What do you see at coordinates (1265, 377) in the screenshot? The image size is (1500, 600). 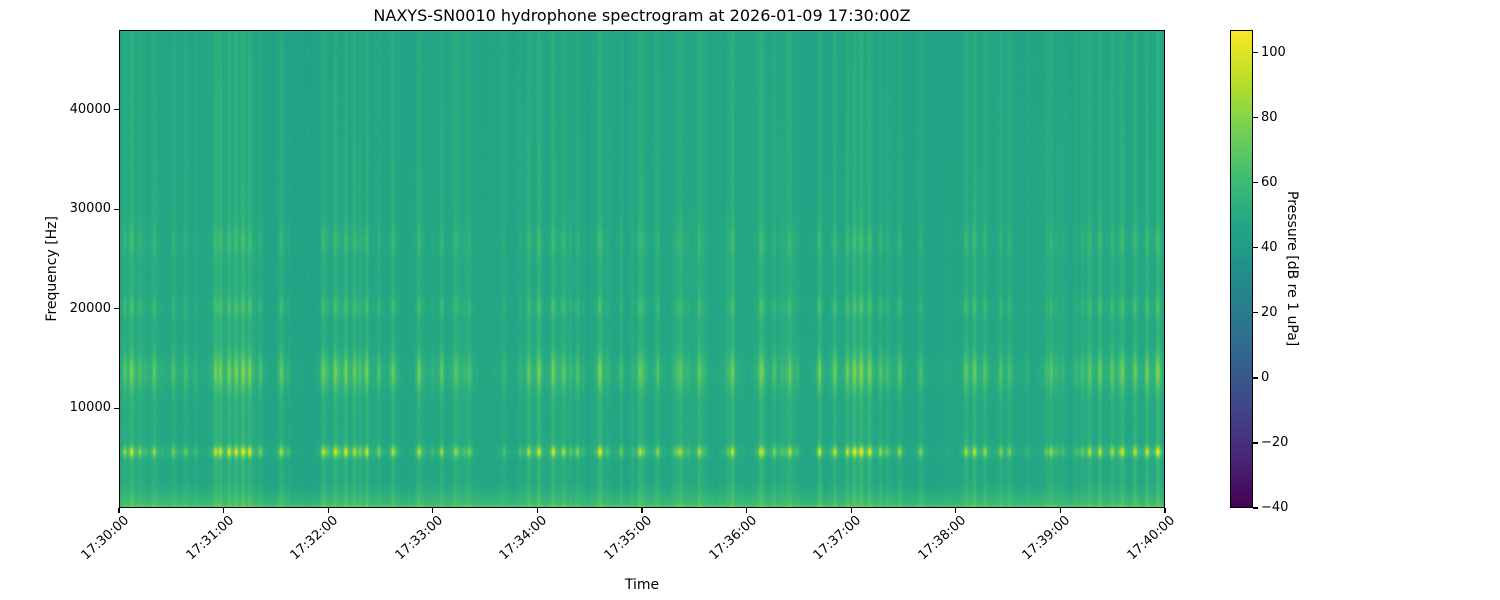 I see `colorbar-tick-label: 0` at bounding box center [1265, 377].